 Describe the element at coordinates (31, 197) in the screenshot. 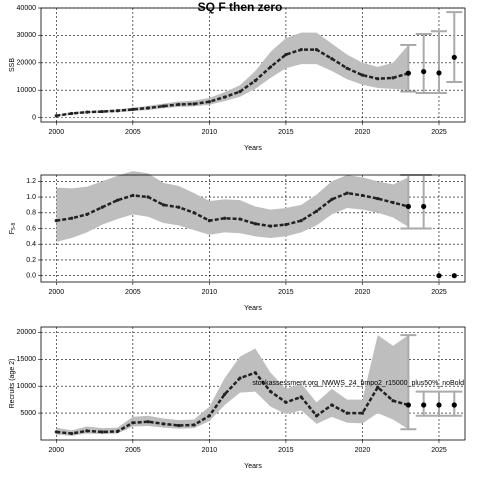

I see `y-tick-label: 1.0` at that location.